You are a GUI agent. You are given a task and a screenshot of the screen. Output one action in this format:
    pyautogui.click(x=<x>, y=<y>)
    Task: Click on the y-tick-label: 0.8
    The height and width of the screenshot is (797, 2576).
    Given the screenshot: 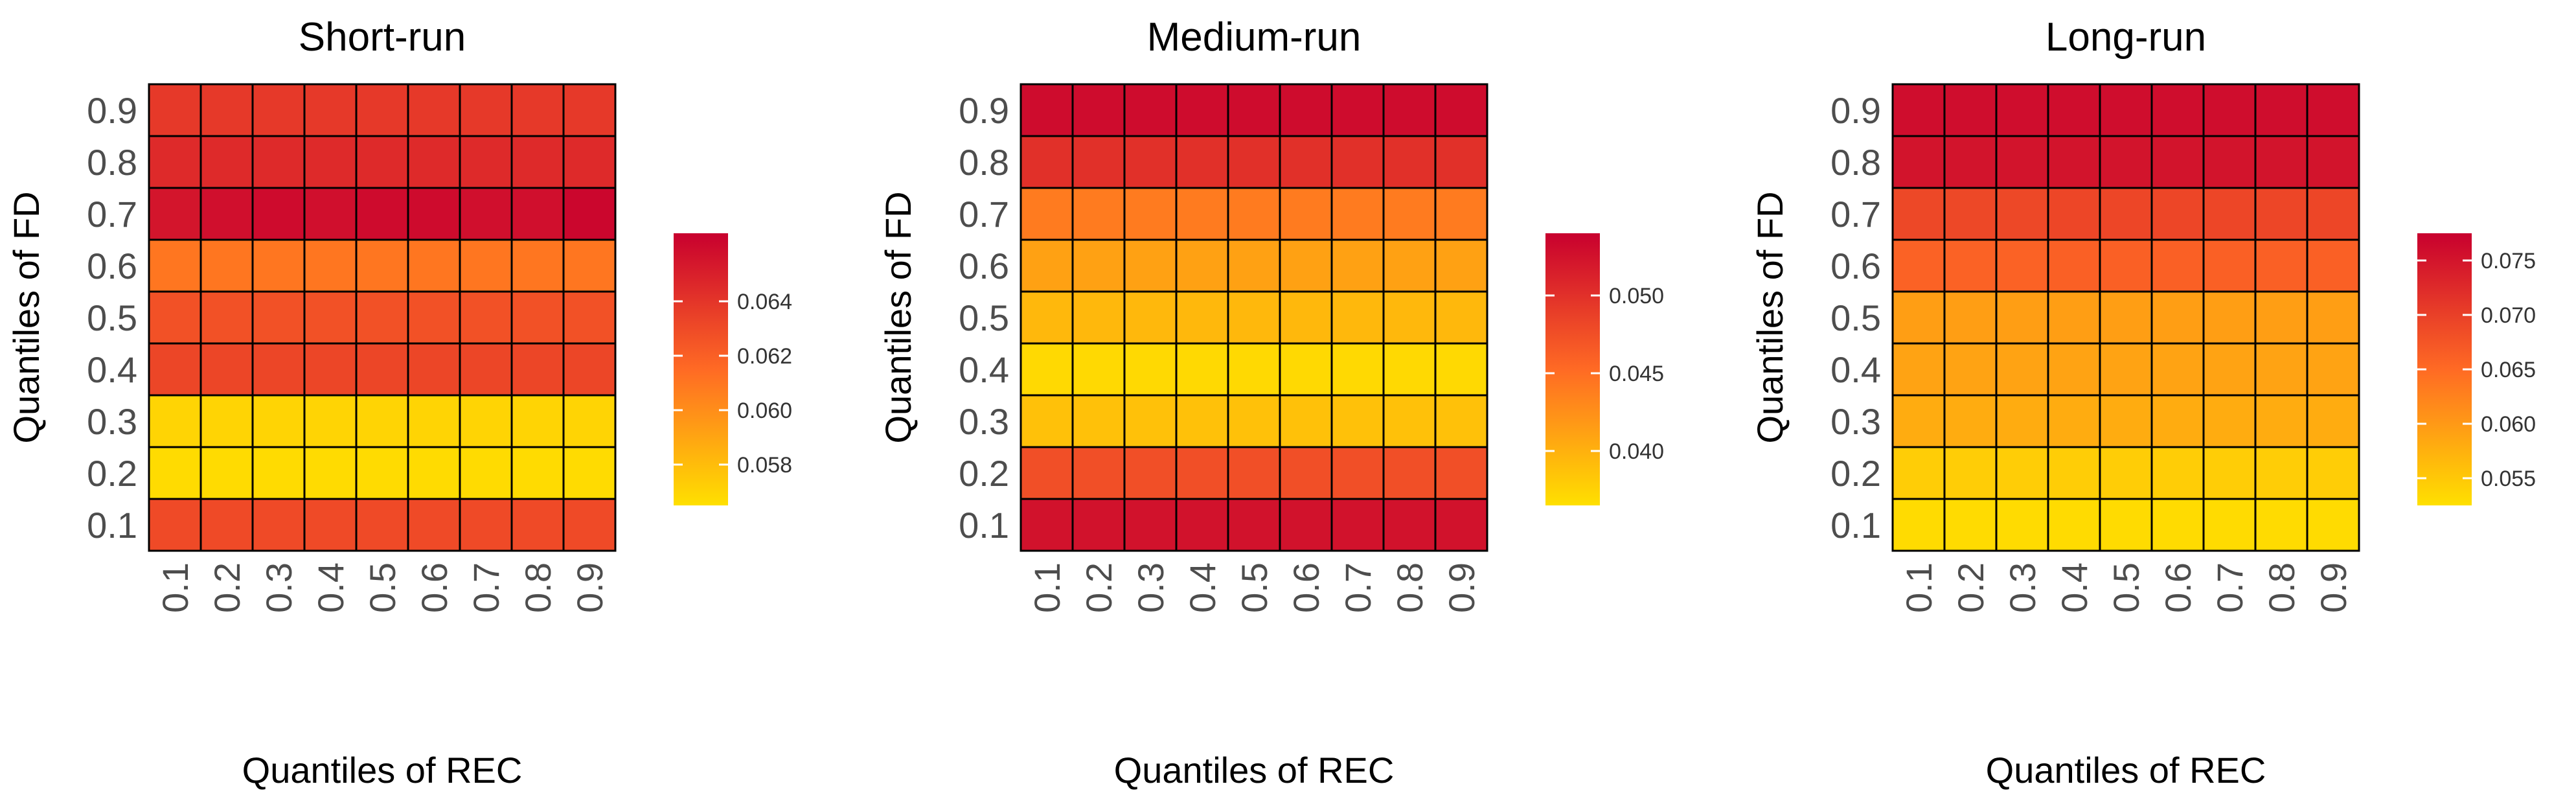 What is the action you would take?
    pyautogui.click(x=112, y=162)
    